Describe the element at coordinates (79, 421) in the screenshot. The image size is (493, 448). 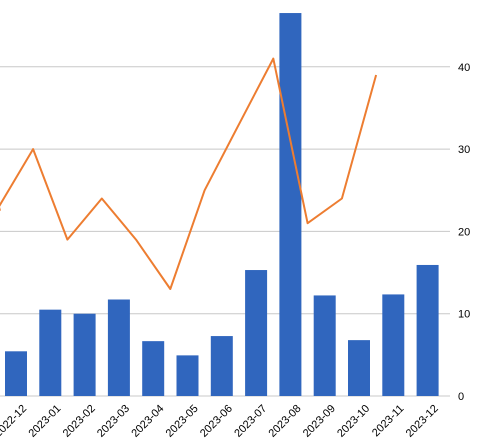
I see `x-tick-label: 2023-02` at that location.